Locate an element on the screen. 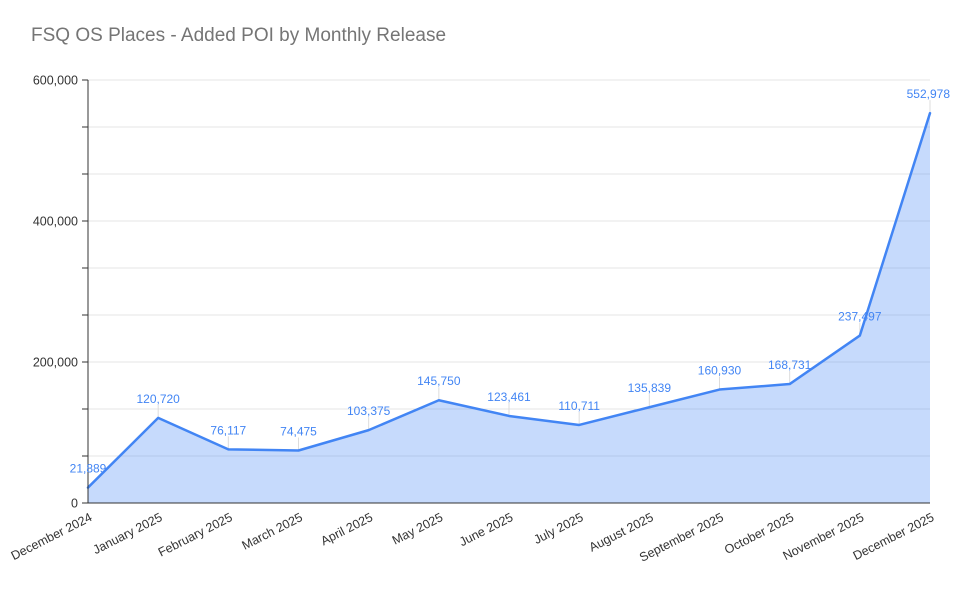 This screenshot has height=594, width=960. data-label: 237,497 is located at coordinates (860, 317).